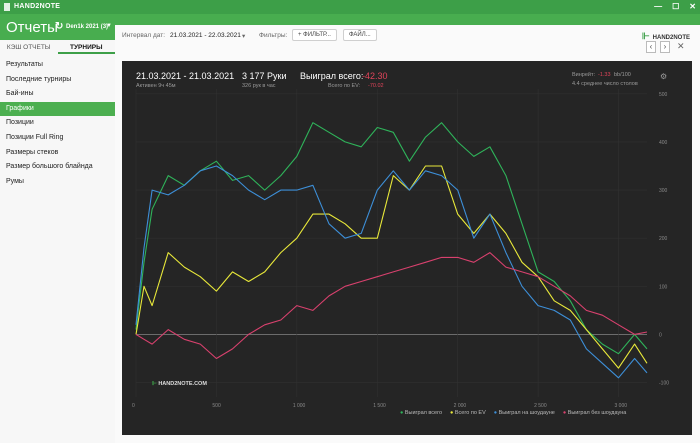  I want to click on hands-count: 3 177 Руки, so click(264, 76).